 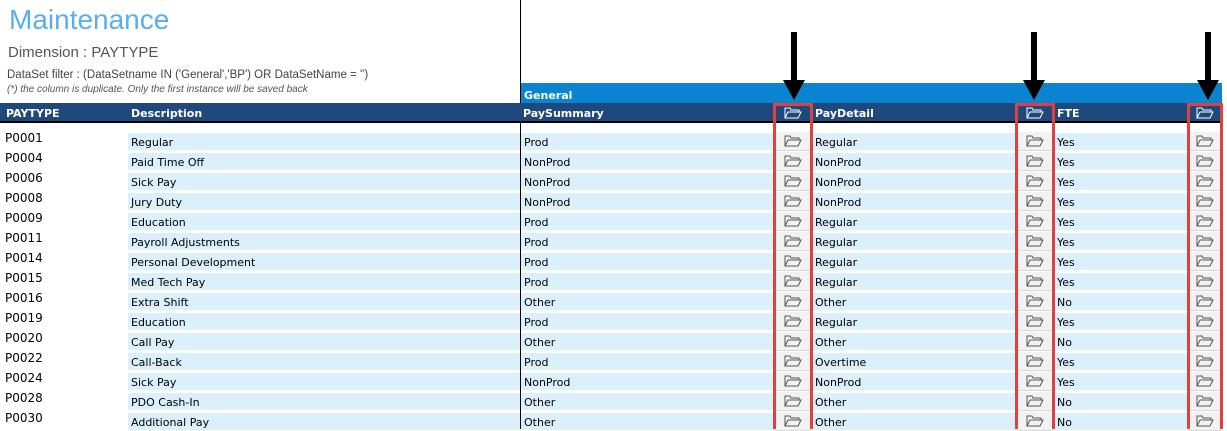 What do you see at coordinates (914, 361) in the screenshot?
I see `paydetail-cell: Overtime` at bounding box center [914, 361].